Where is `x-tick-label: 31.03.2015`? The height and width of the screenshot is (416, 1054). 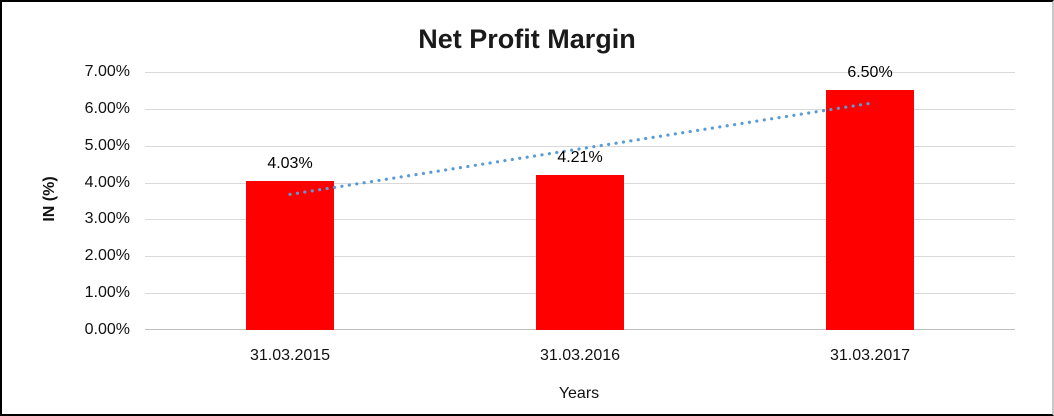 x-tick-label: 31.03.2015 is located at coordinates (290, 355).